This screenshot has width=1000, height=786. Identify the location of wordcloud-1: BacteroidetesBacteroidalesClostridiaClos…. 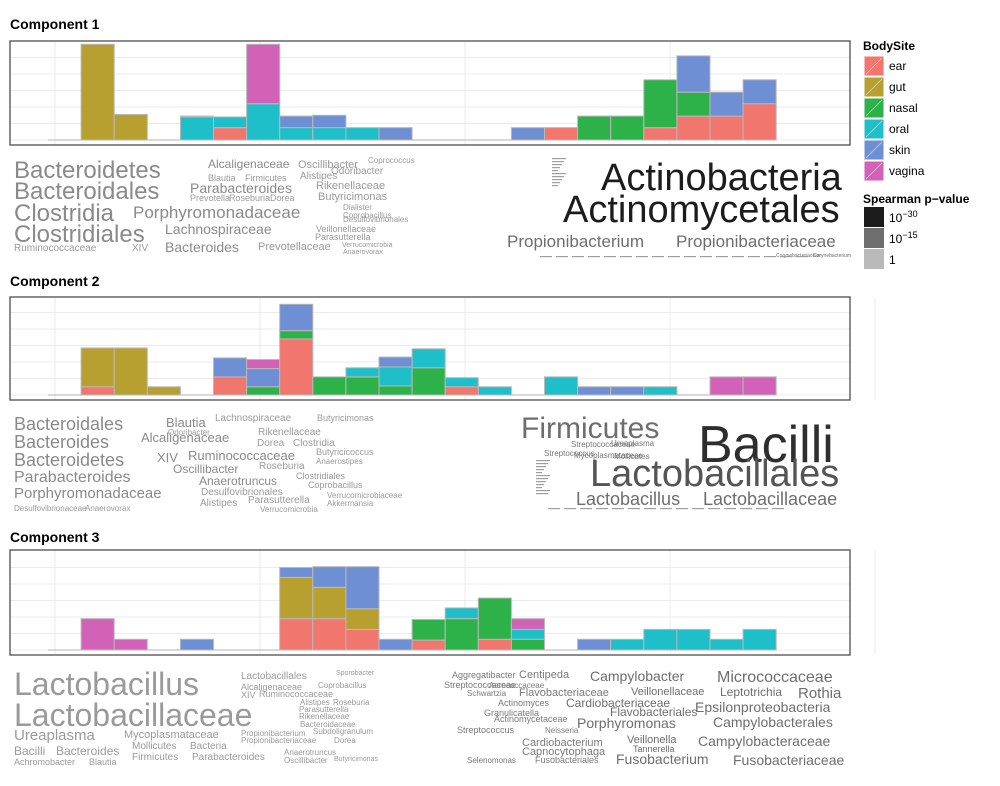
(432, 207).